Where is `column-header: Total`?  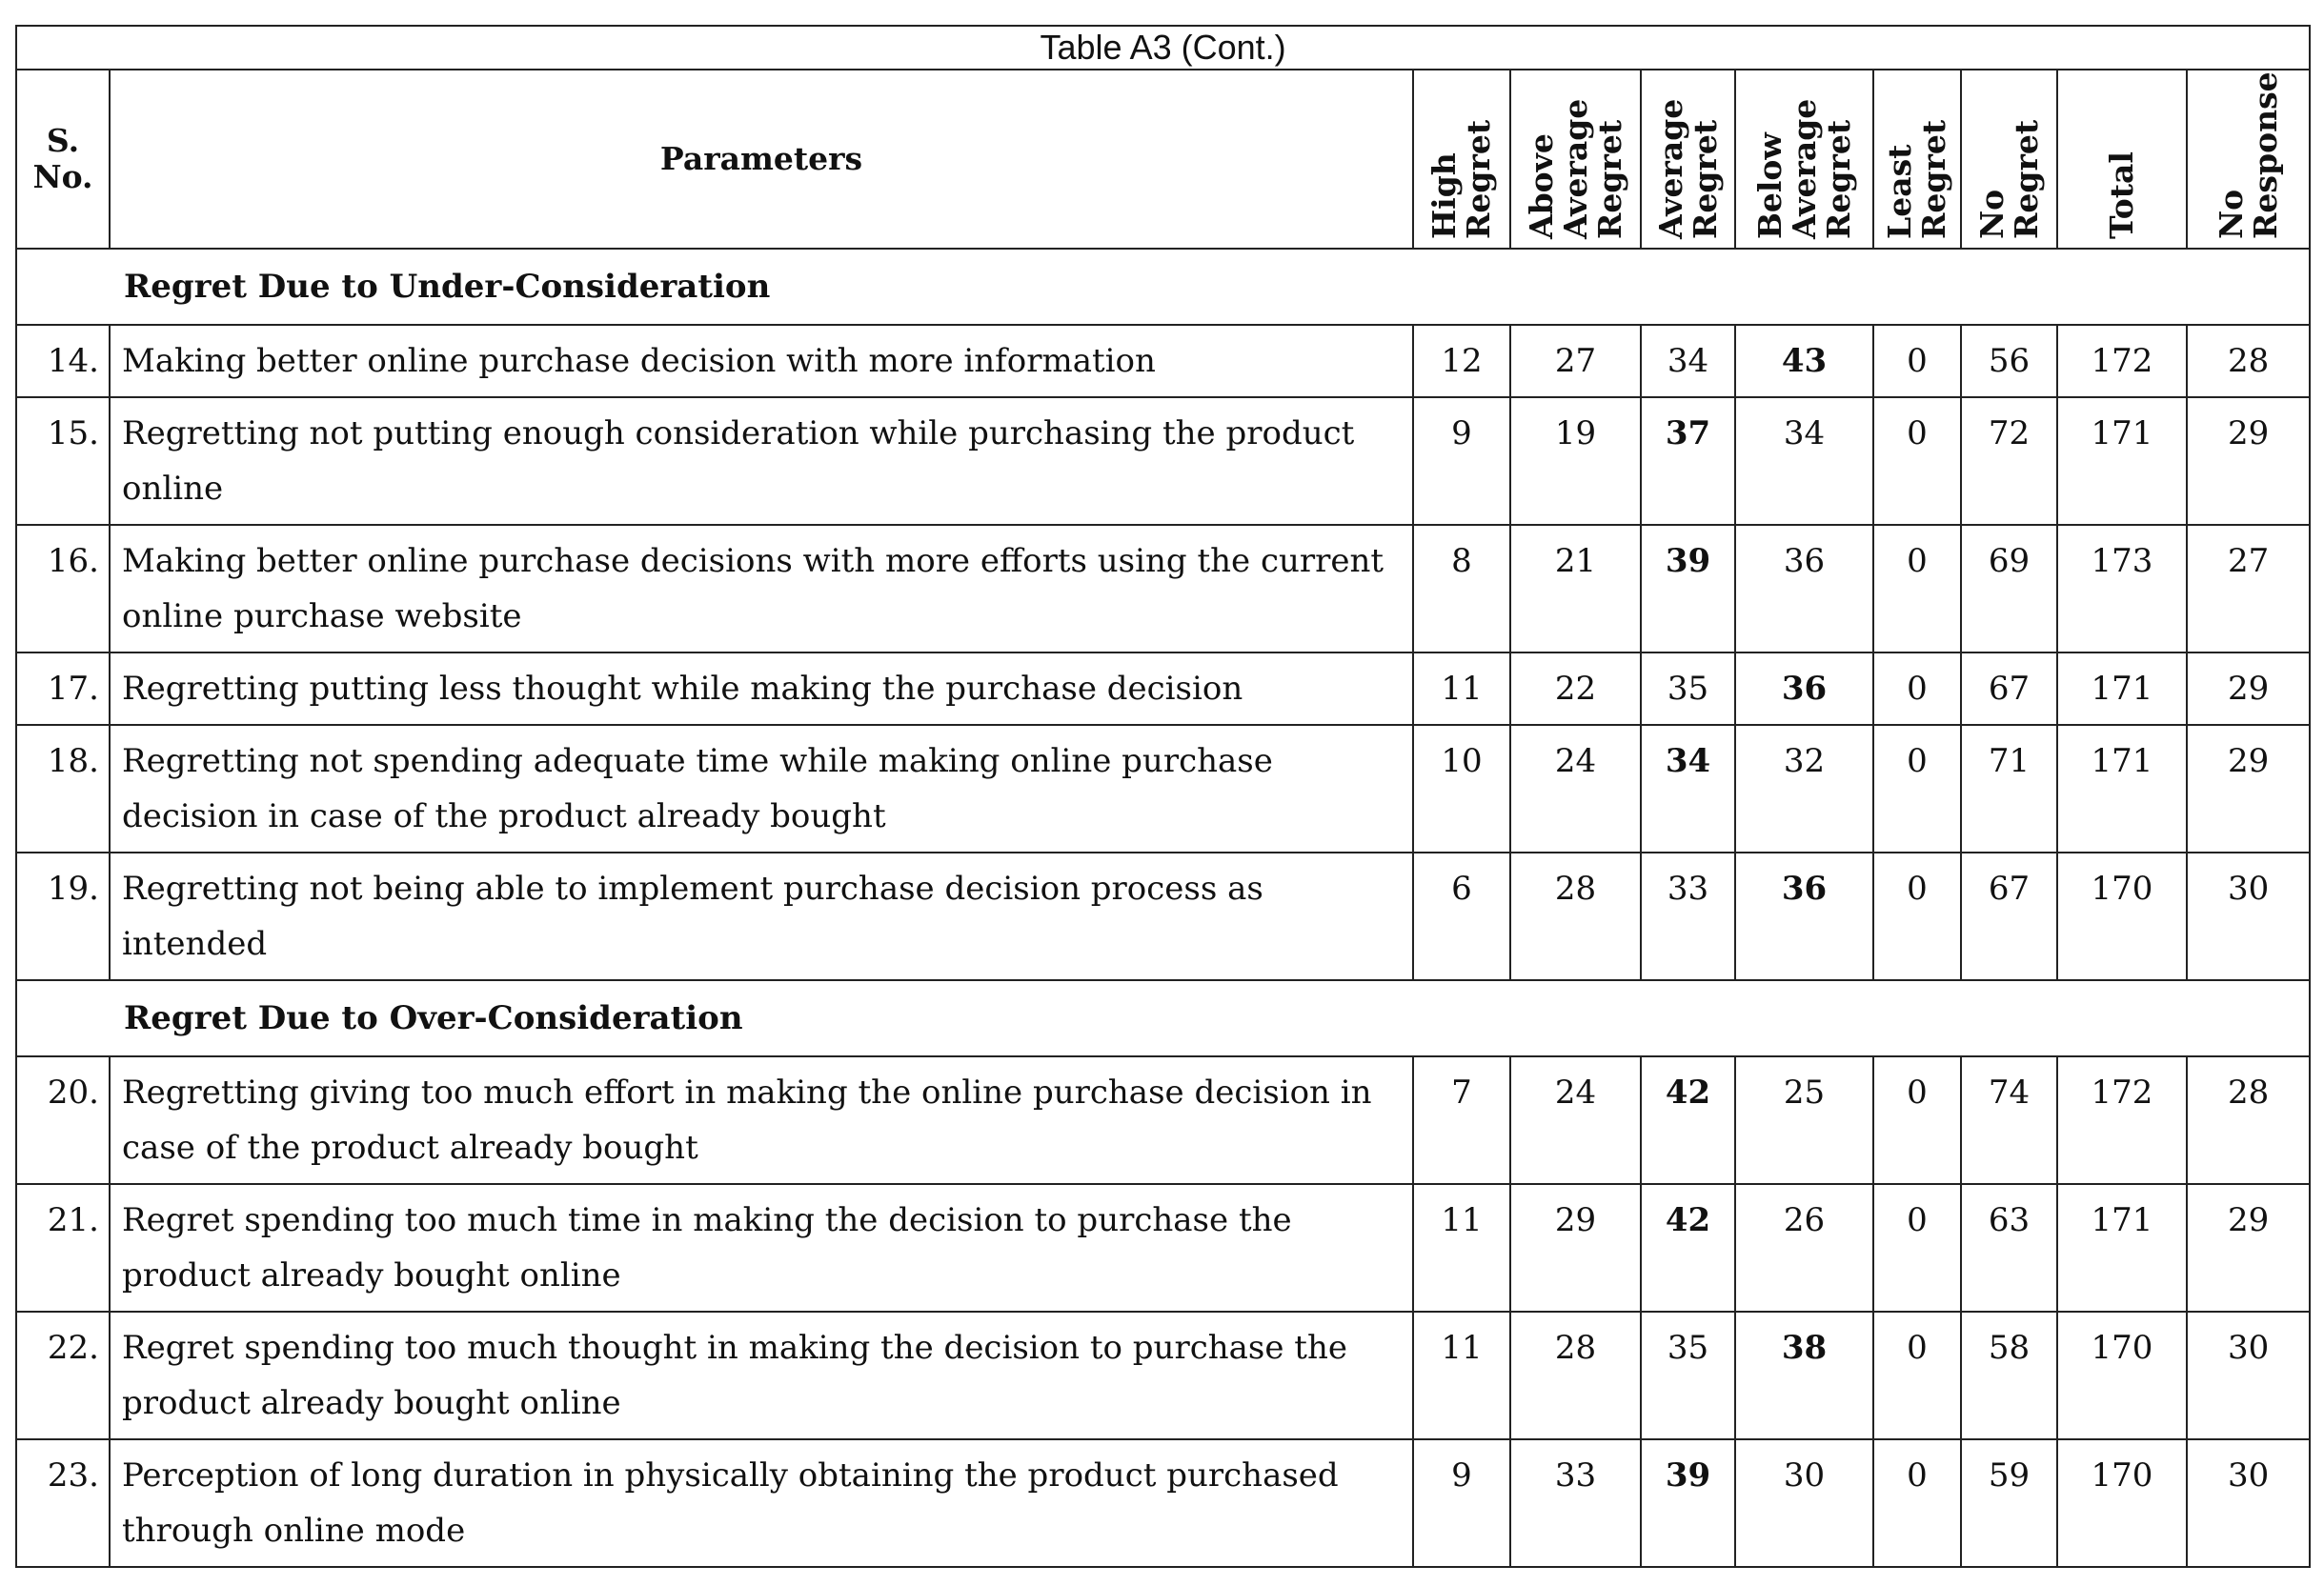
column-header: Total is located at coordinates (2122, 159).